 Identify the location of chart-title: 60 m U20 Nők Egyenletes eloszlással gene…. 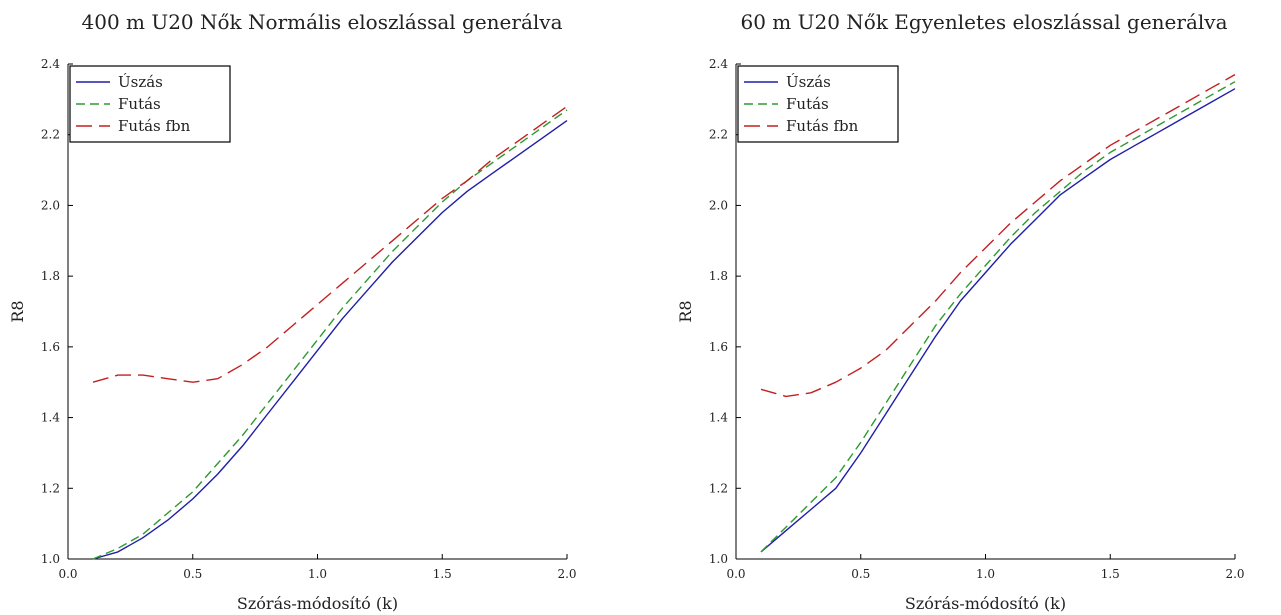
(983, 22).